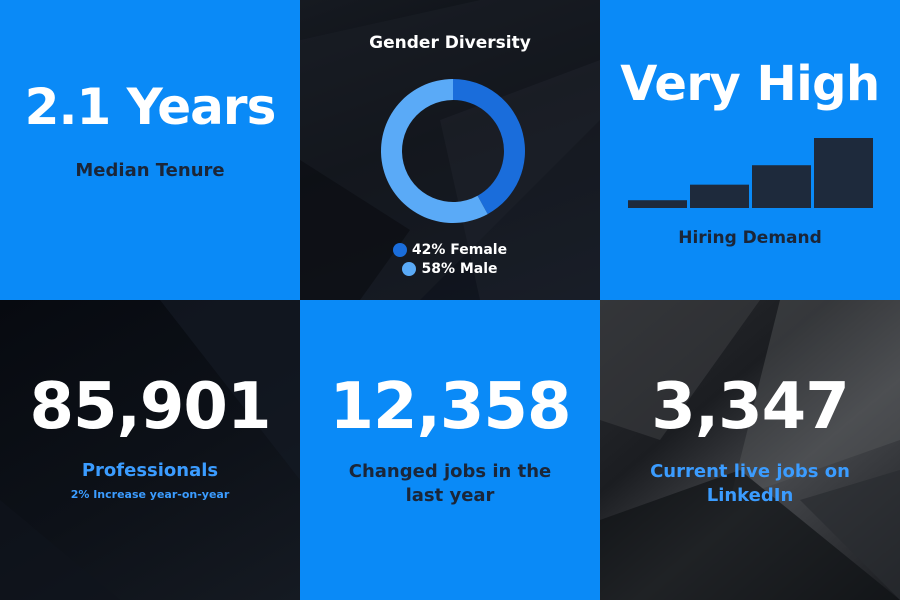 The width and height of the screenshot is (900, 600). What do you see at coordinates (150, 470) in the screenshot?
I see `professionals-label: Professionals` at bounding box center [150, 470].